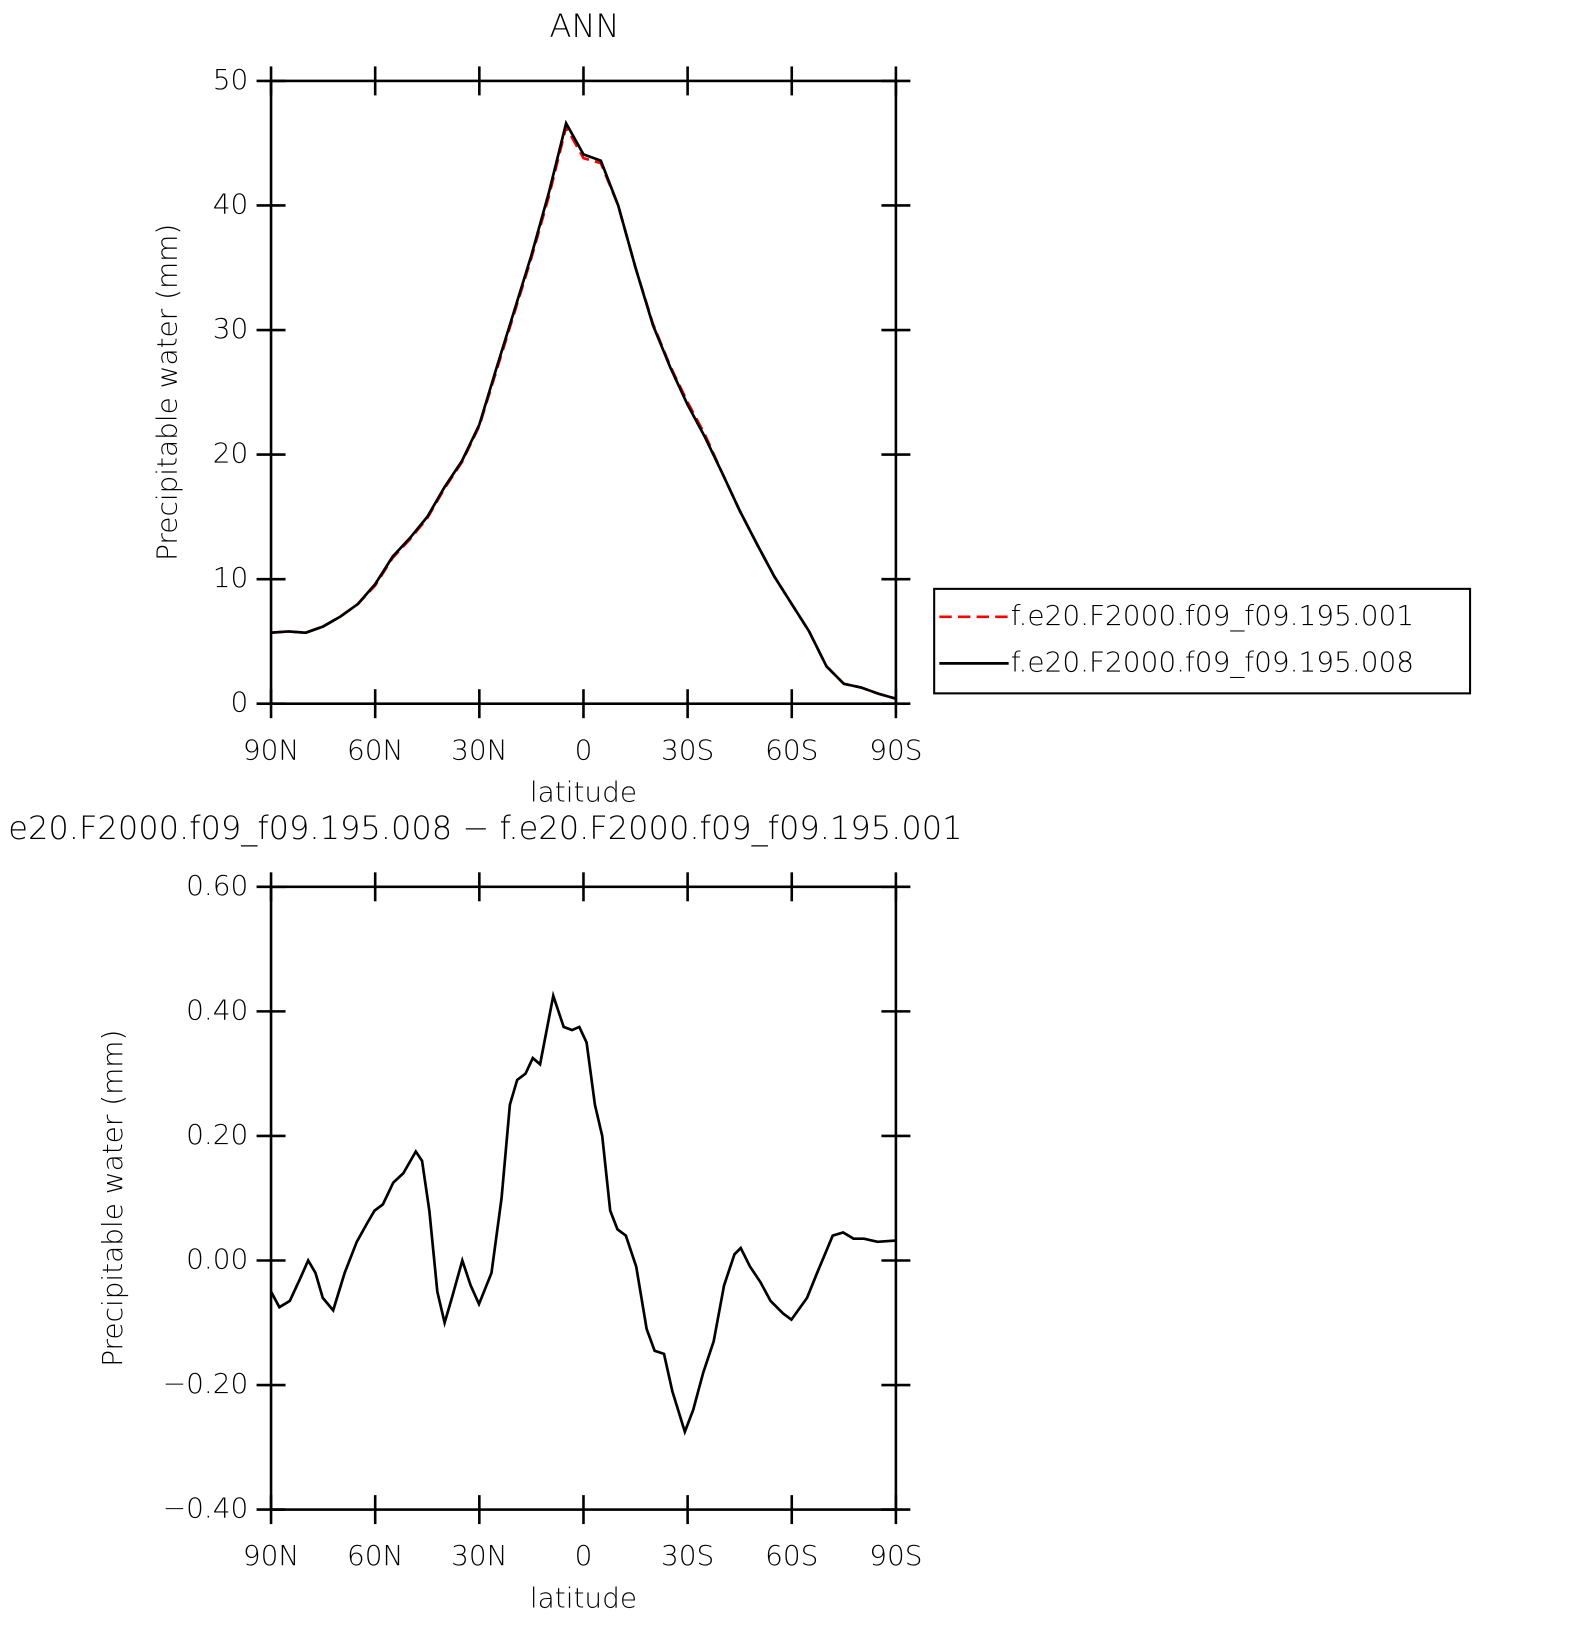 The width and height of the screenshot is (1588, 1635). I want to click on y-tick-label: 40, so click(231, 203).